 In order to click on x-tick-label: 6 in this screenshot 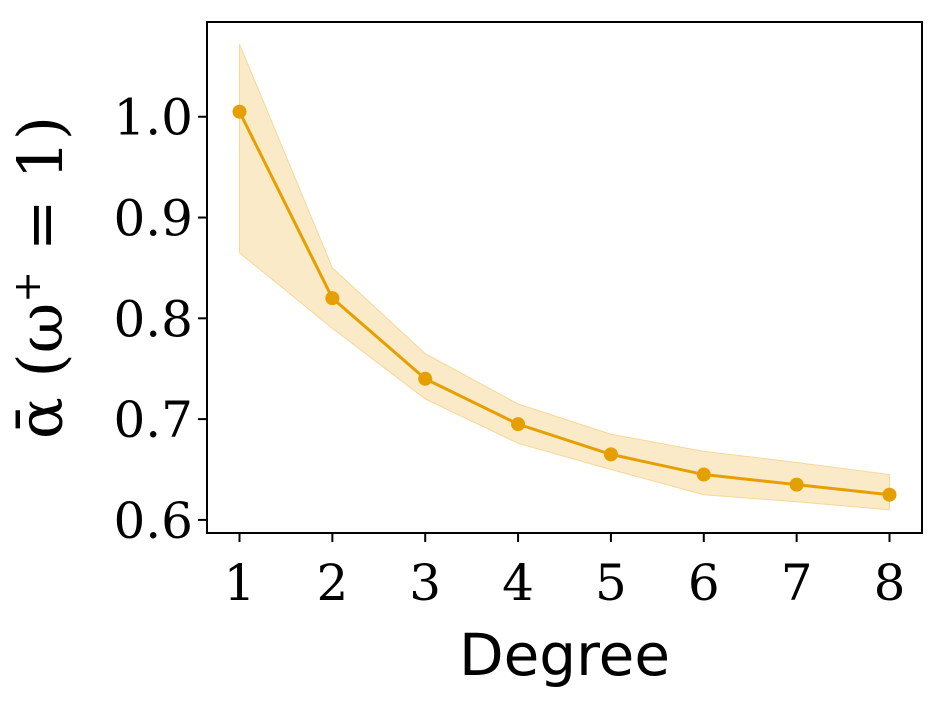, I will do `click(704, 583)`.